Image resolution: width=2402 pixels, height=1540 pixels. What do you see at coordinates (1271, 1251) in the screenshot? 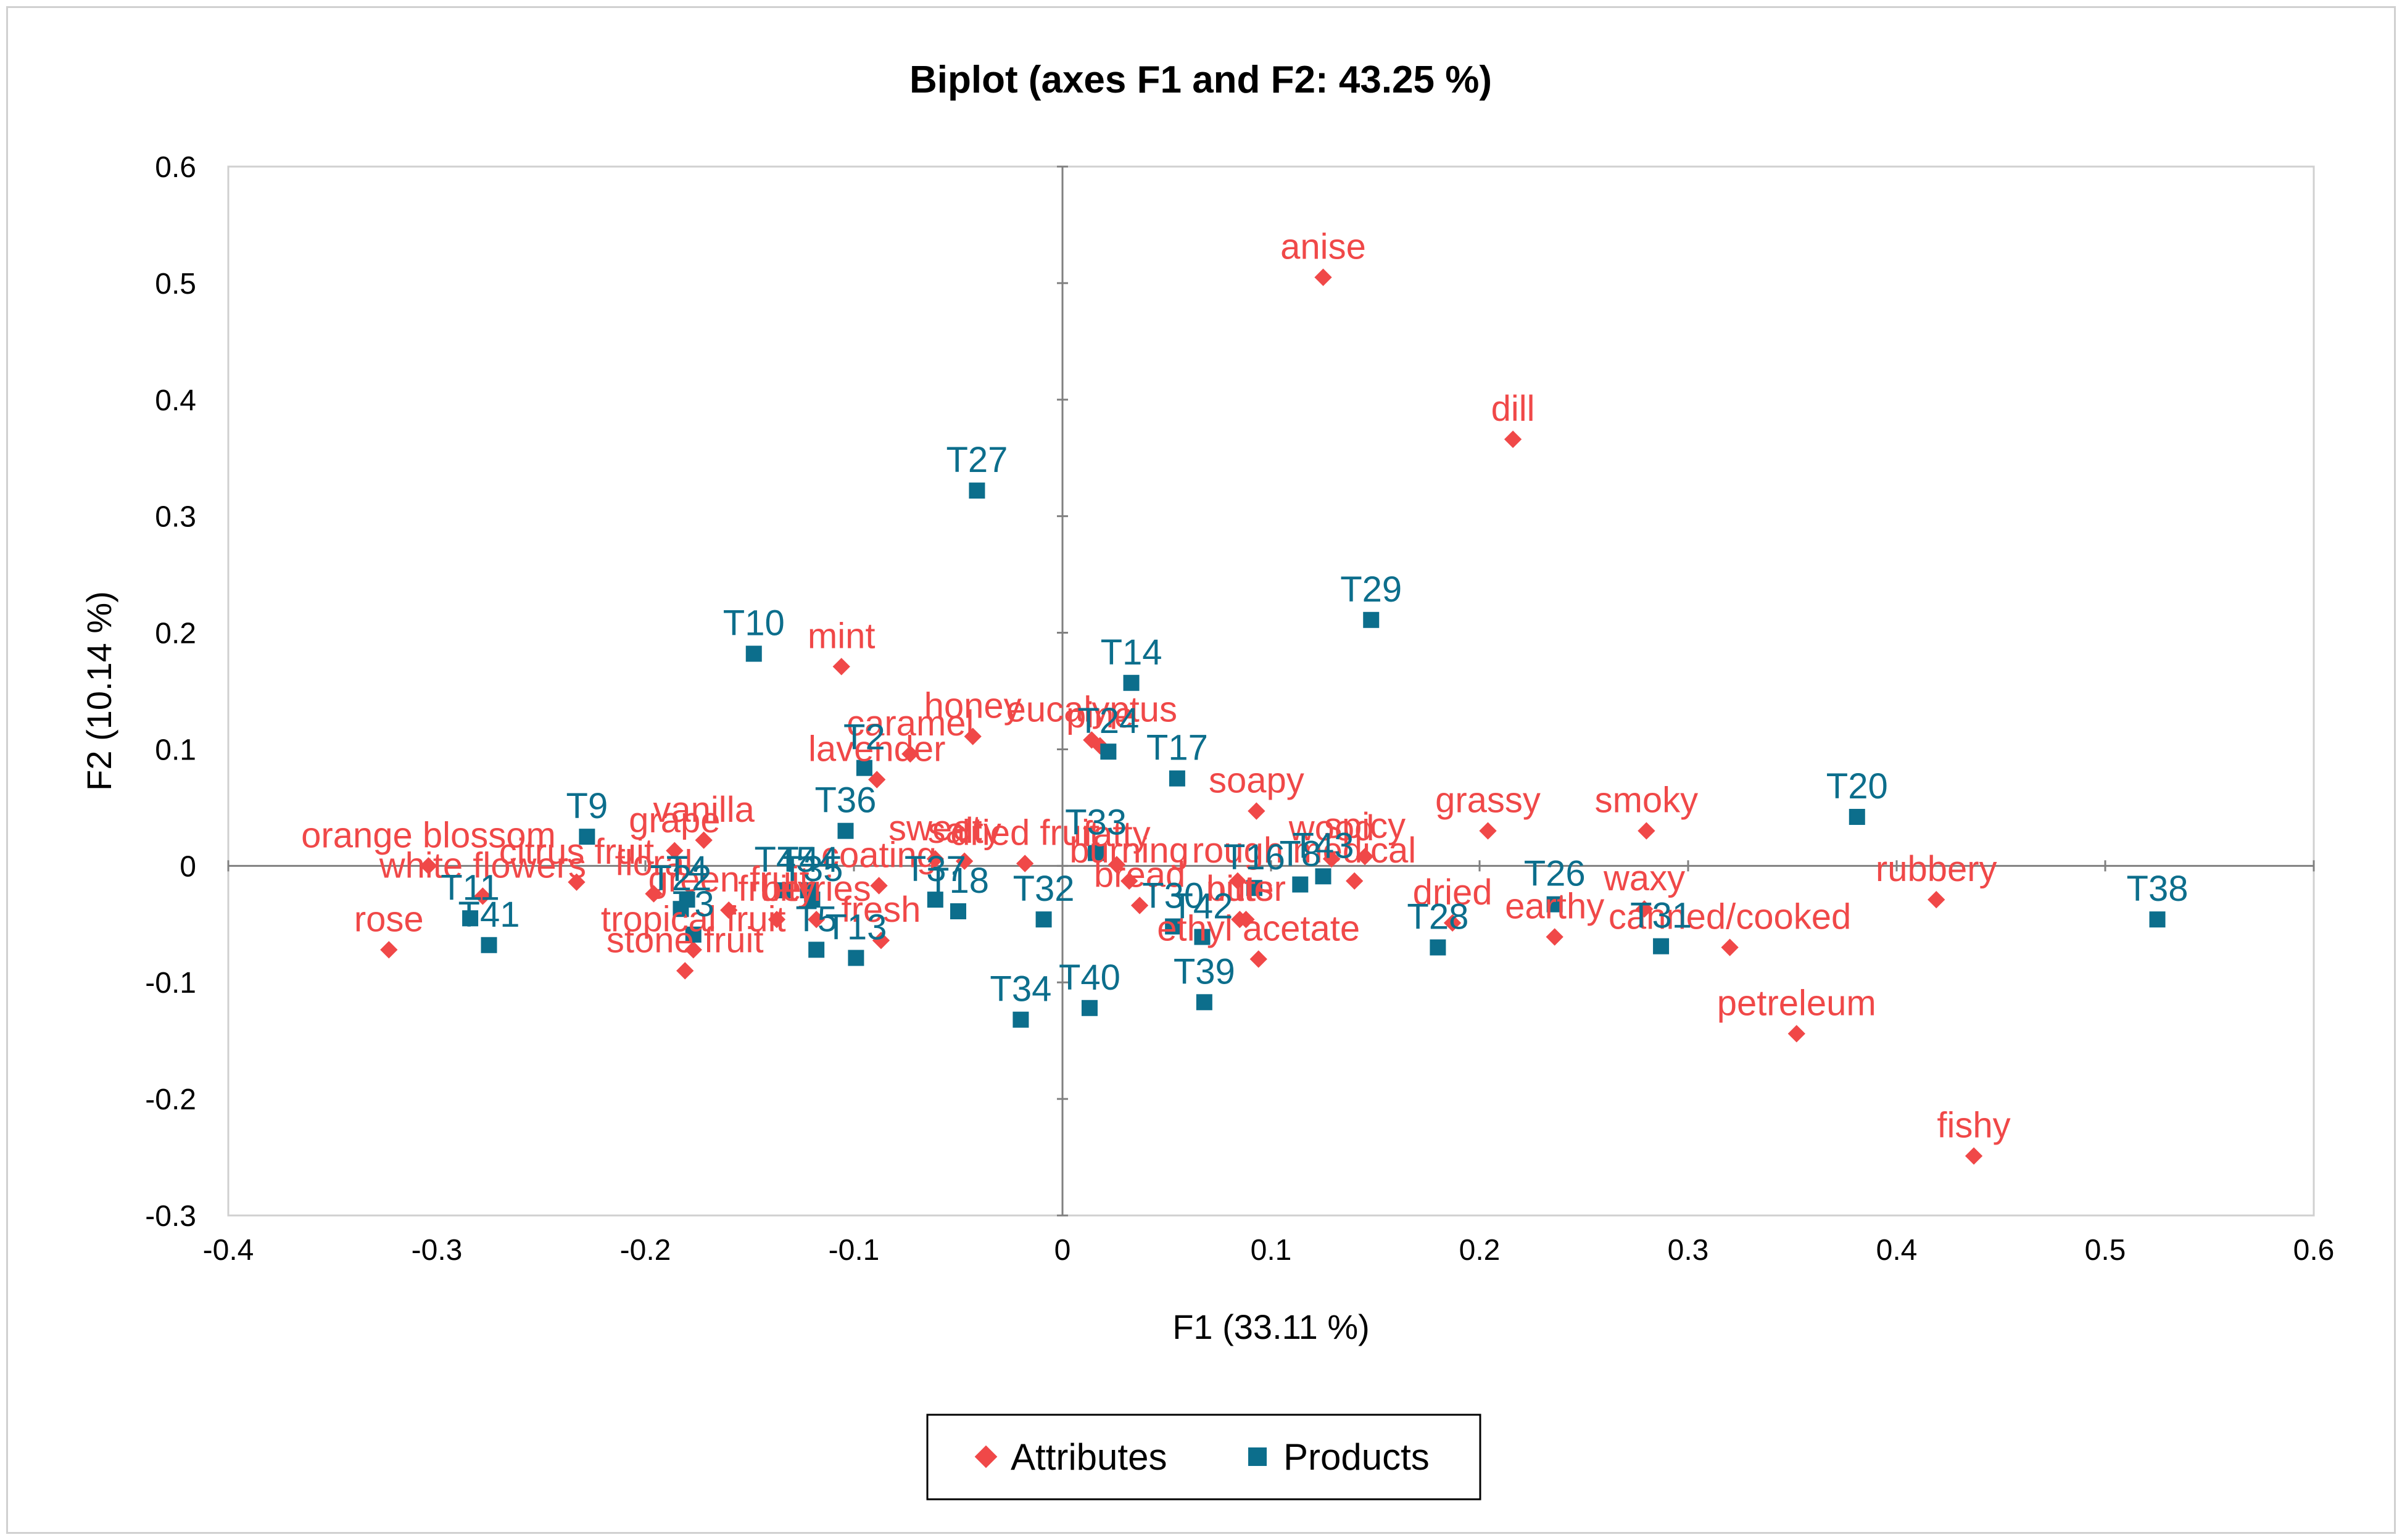
I see `x-tick-label: 0.1` at bounding box center [1271, 1251].